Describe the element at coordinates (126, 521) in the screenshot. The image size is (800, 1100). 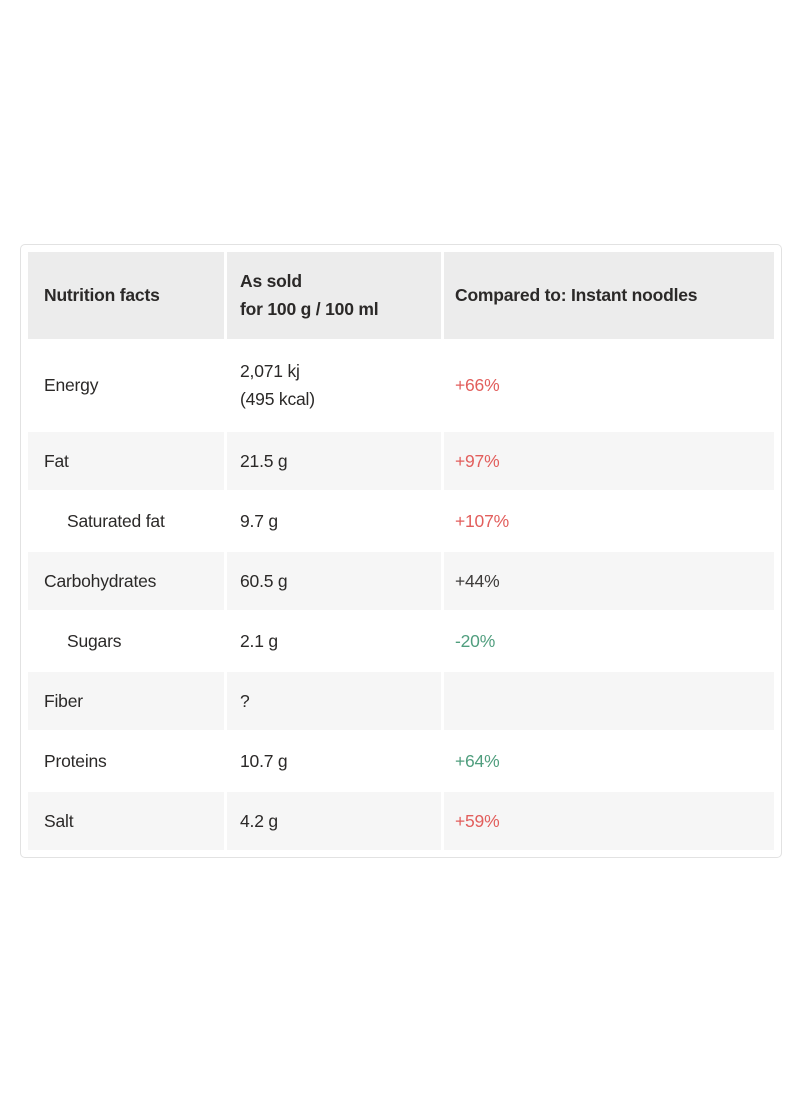
I see `nutrient-label-saturated-fat: Saturated fat` at that location.